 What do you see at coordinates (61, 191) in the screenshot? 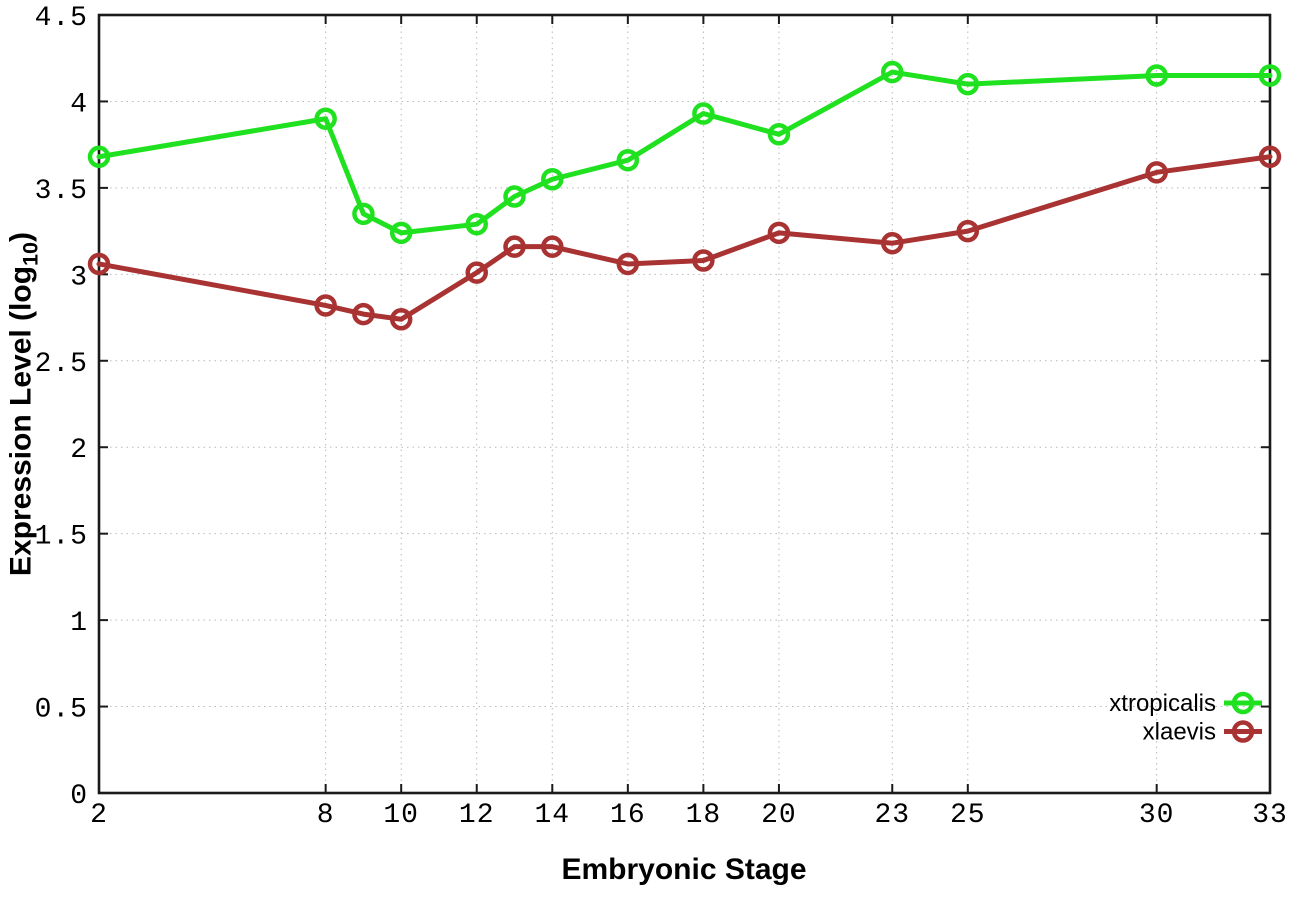
I see `y-tick-label: 3.5` at bounding box center [61, 191].